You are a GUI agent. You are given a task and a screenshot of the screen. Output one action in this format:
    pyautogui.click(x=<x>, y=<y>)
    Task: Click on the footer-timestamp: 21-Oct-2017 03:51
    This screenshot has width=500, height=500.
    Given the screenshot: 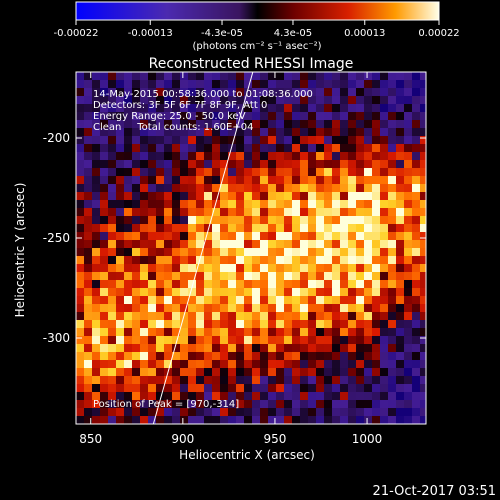 What is the action you would take?
    pyautogui.click(x=434, y=491)
    